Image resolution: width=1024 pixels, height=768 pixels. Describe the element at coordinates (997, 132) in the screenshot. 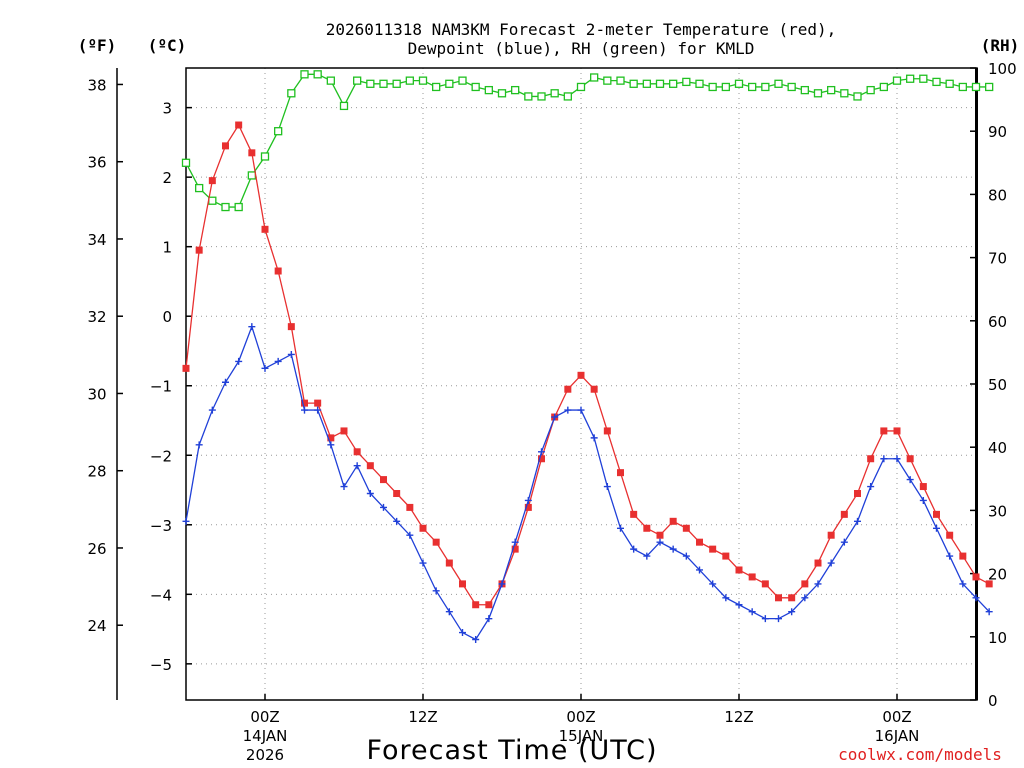

I see `rh-tick-label: 90` at that location.